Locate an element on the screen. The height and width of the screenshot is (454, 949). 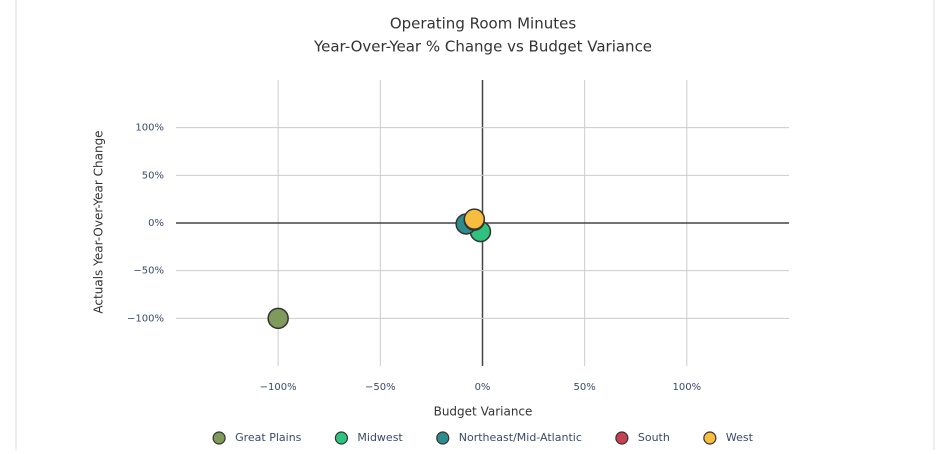
legend-label: West is located at coordinates (740, 437).